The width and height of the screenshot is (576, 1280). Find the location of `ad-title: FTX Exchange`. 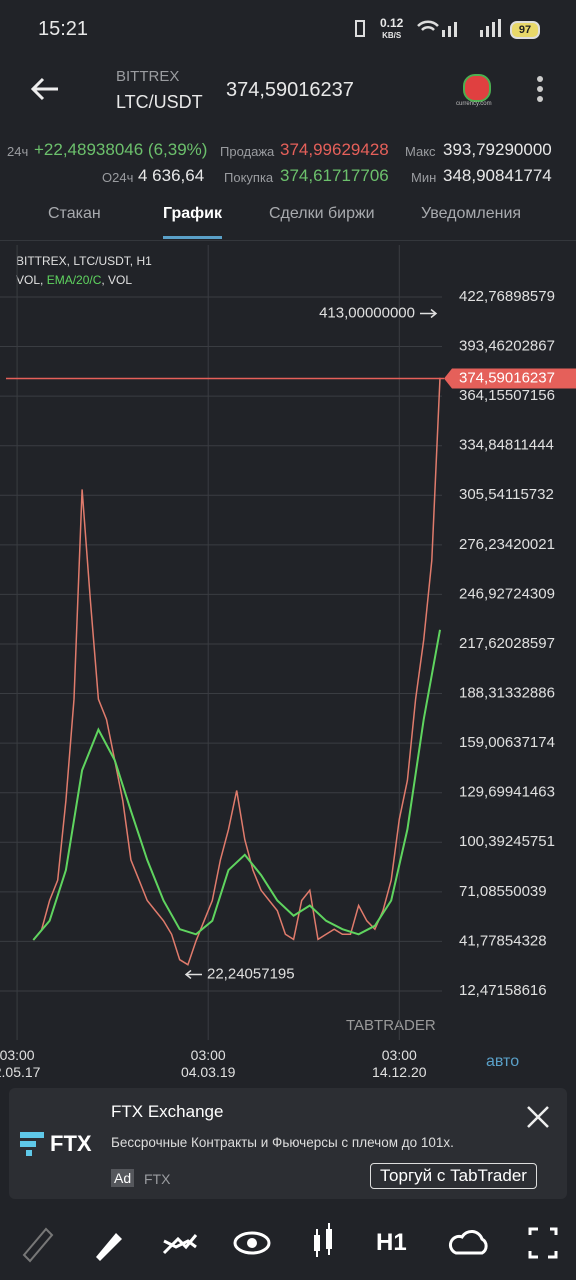

ad-title: FTX Exchange is located at coordinates (167, 1111).